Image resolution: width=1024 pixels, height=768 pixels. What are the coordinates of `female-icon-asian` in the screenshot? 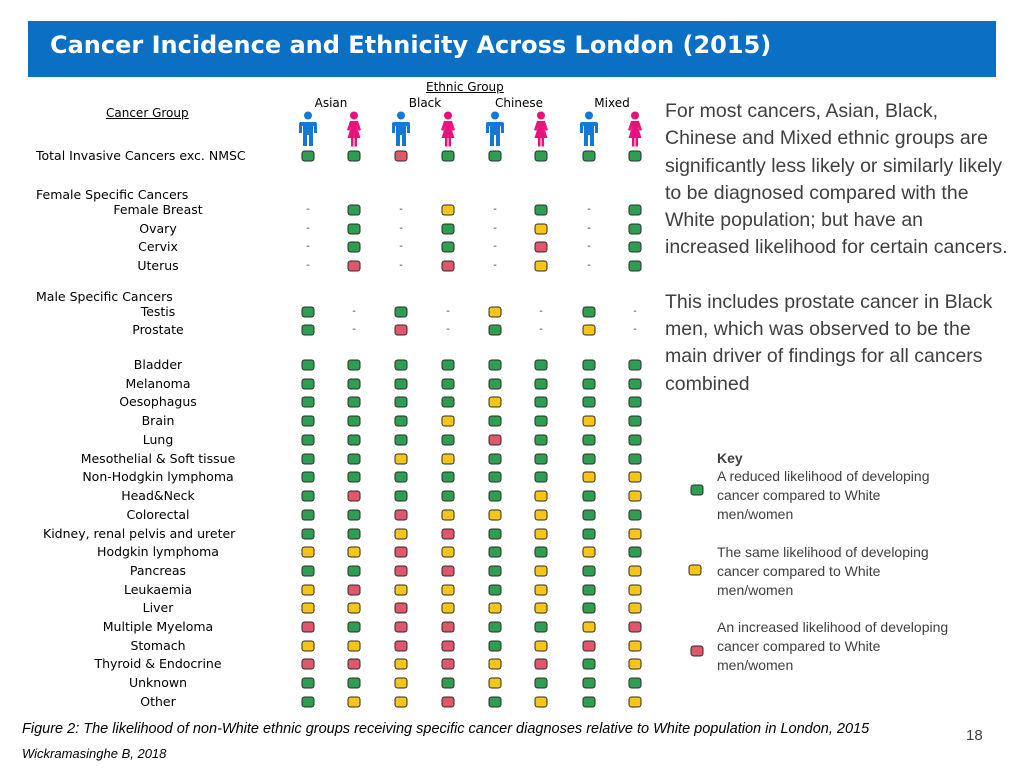 It's located at (354, 129).